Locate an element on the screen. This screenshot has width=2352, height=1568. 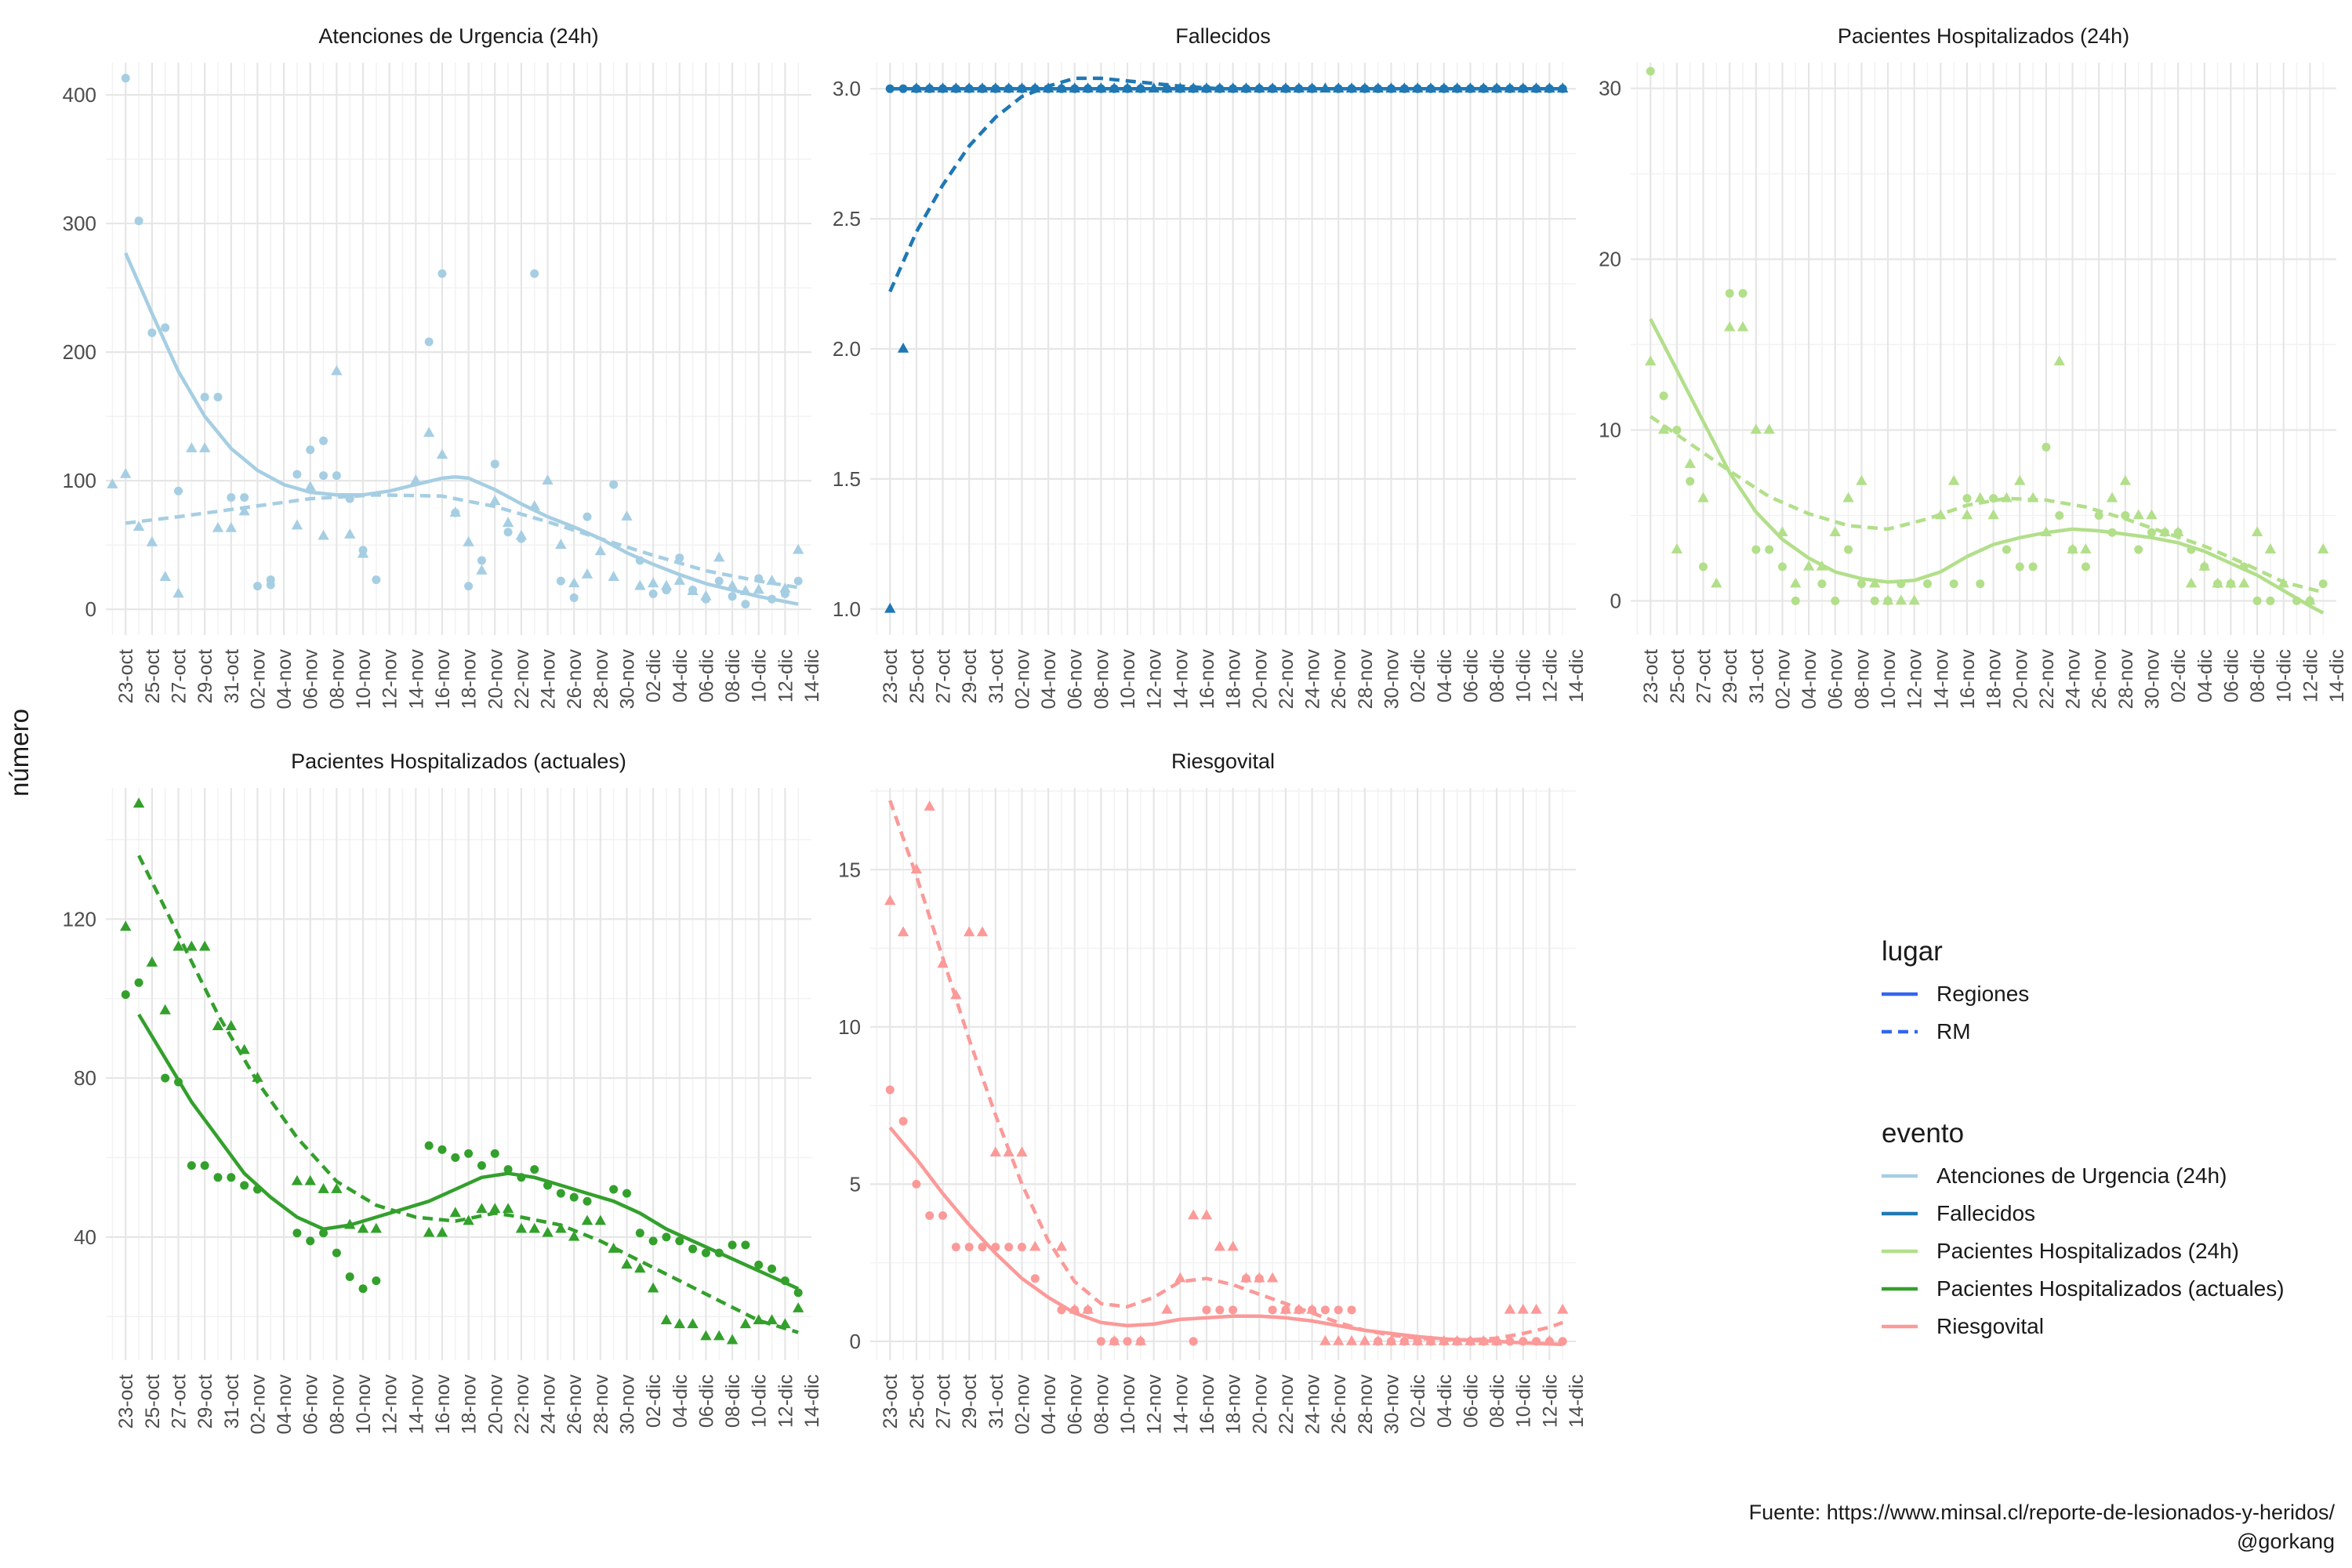
x-tick-label: 12-dic is located at coordinates (786, 675).